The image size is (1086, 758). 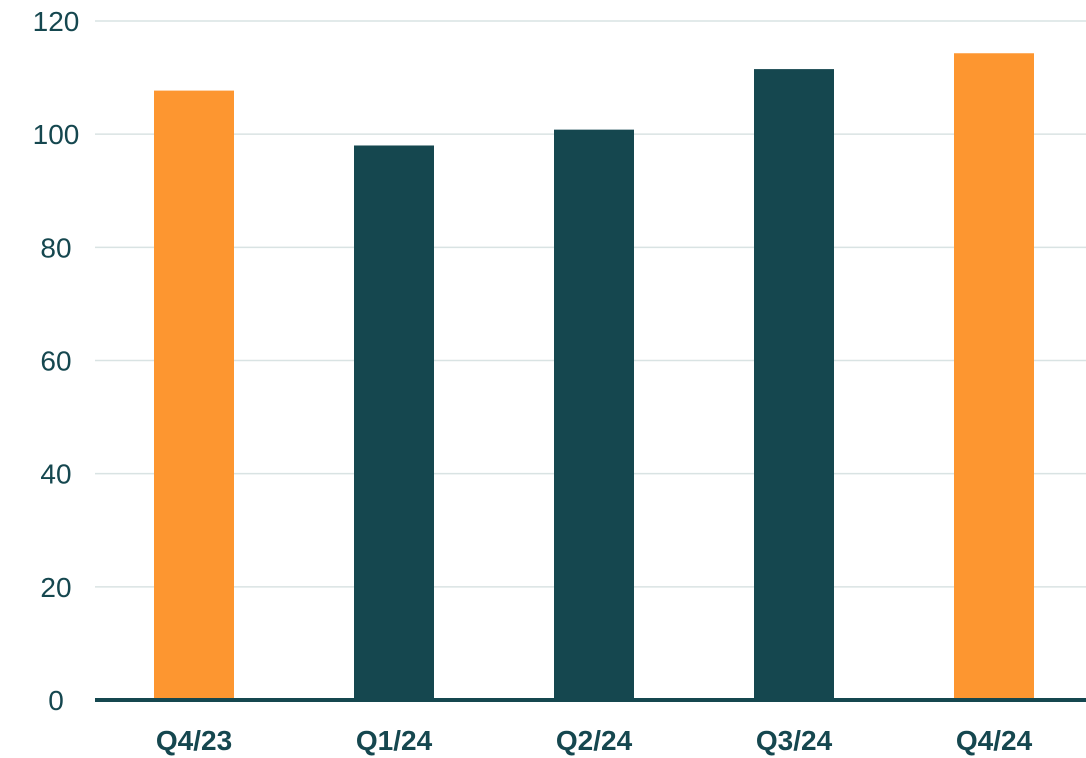 What do you see at coordinates (194, 740) in the screenshot?
I see `x-tick-label: Q4/23` at bounding box center [194, 740].